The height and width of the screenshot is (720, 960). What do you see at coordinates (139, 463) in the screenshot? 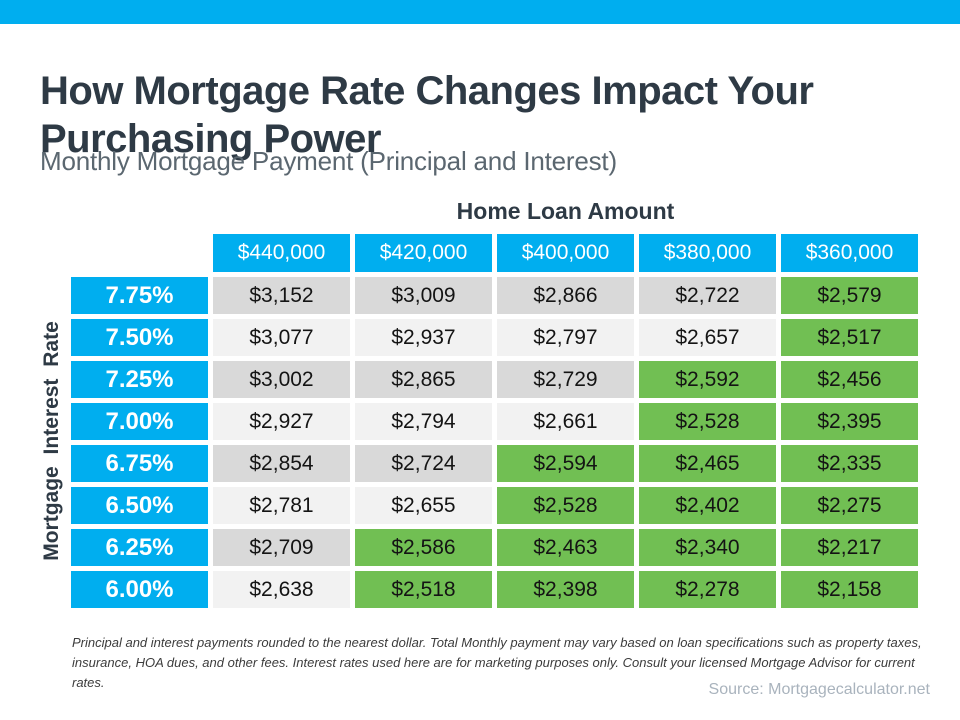
I see `rate-cell: 6.75%` at bounding box center [139, 463].